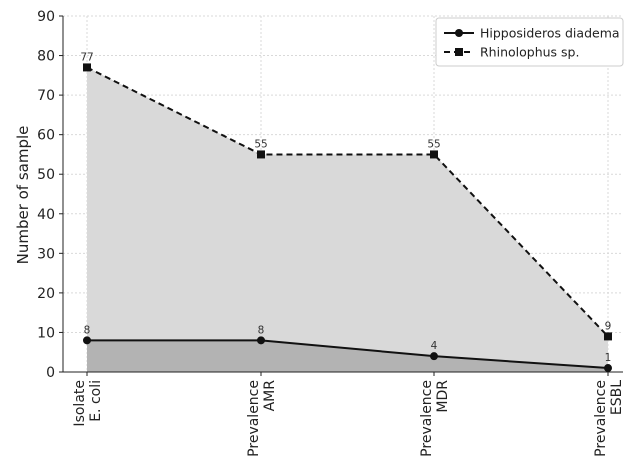  What do you see at coordinates (46, 17) in the screenshot?
I see `y-tick-label: 90` at bounding box center [46, 17].